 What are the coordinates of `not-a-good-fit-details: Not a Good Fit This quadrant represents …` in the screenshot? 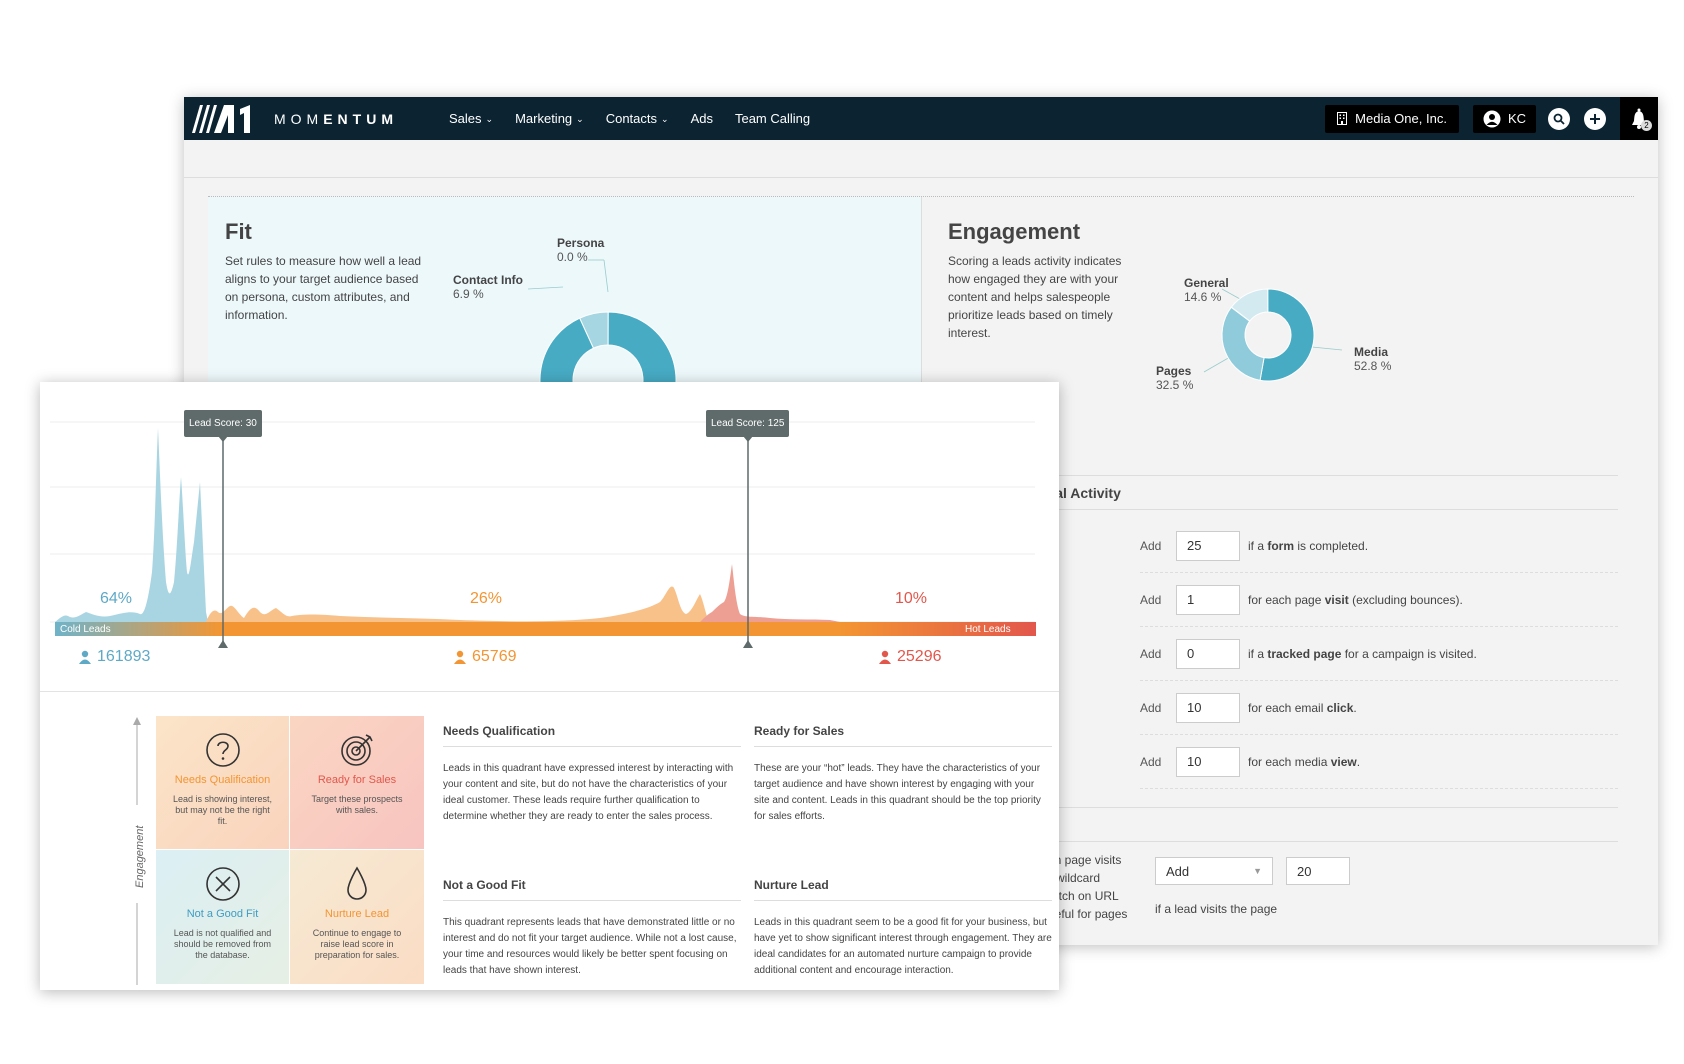 It's located at (592, 928).